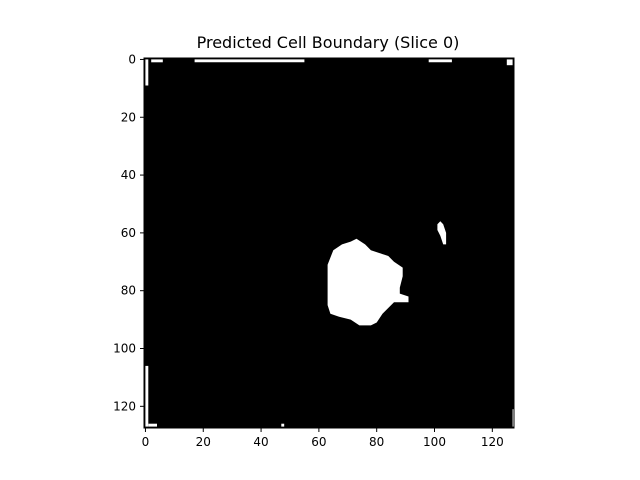 This screenshot has width=640, height=480. What do you see at coordinates (128, 117) in the screenshot?
I see `y-tick-label: 20` at bounding box center [128, 117].